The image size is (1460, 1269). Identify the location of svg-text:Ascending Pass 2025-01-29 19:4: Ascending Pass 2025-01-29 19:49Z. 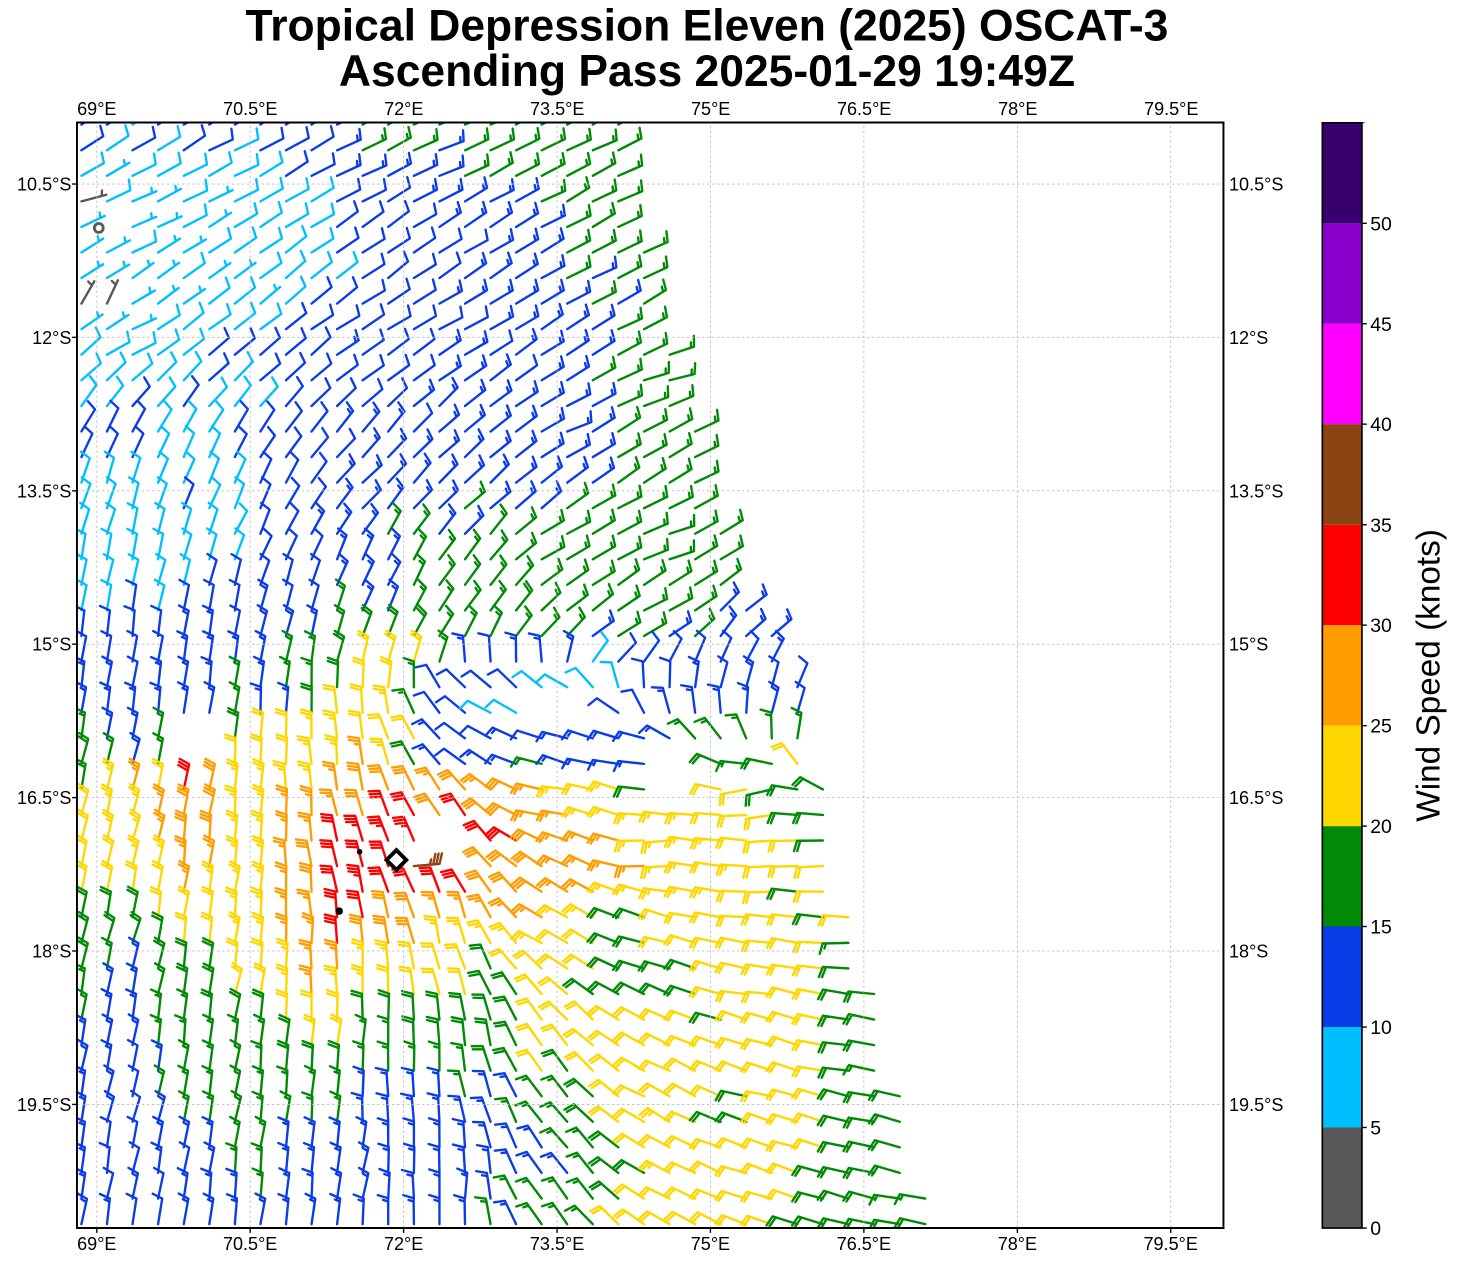
(707, 71).